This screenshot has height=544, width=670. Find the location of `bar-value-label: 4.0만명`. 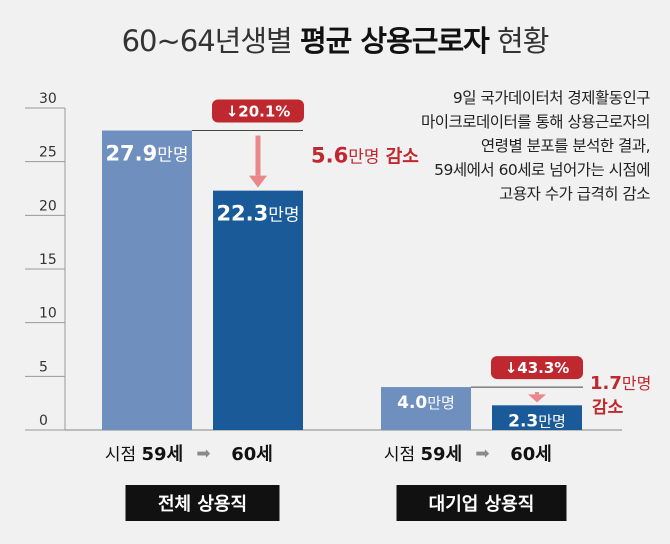

bar-value-label: 4.0만명 is located at coordinates (426, 403).